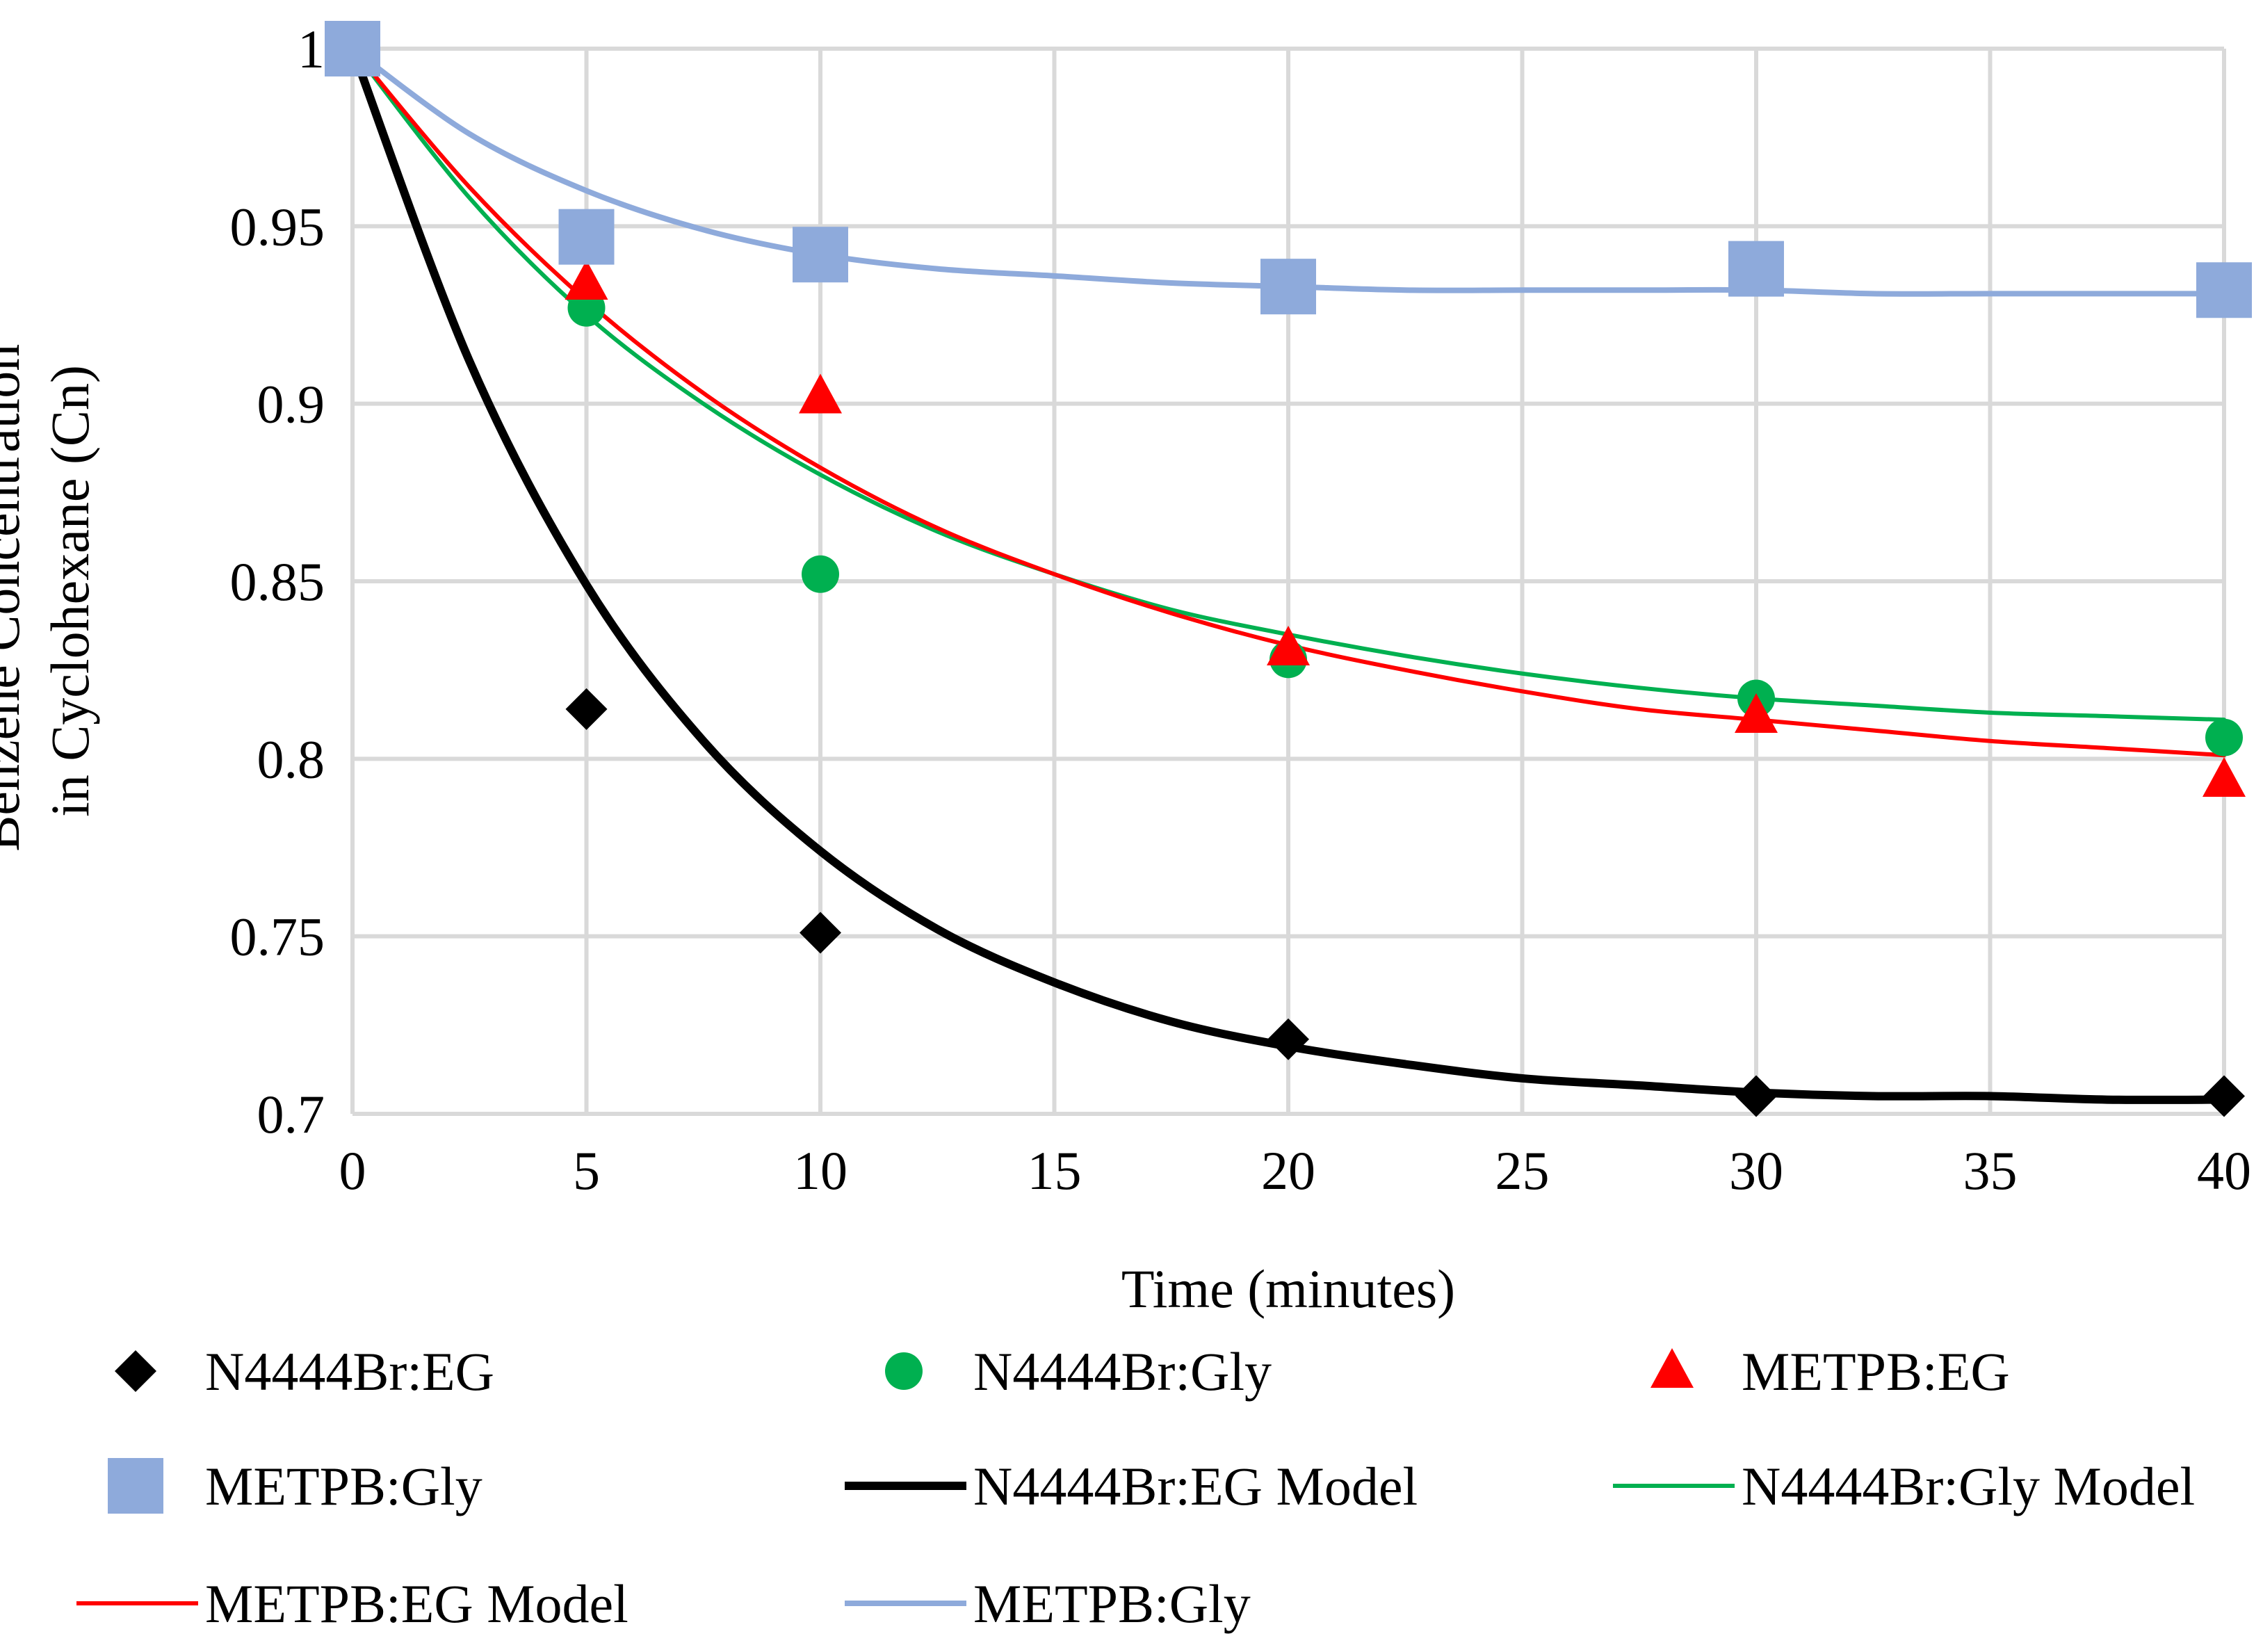 The width and height of the screenshot is (2263, 1652). Describe the element at coordinates (311, 49) in the screenshot. I see `y-tick-label: 1` at that location.